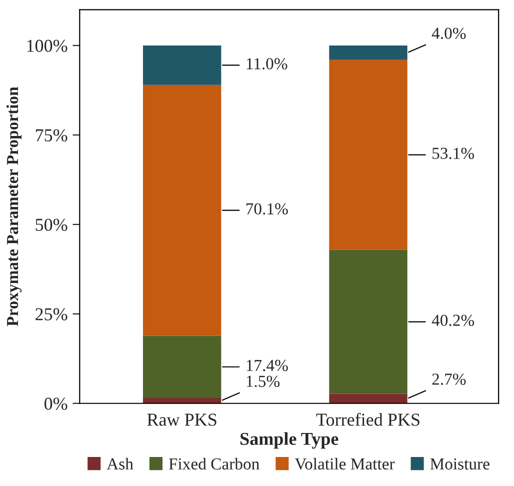 This screenshot has width=514, height=486. Describe the element at coordinates (267, 209) in the screenshot. I see `data-label: 70.1%` at that location.